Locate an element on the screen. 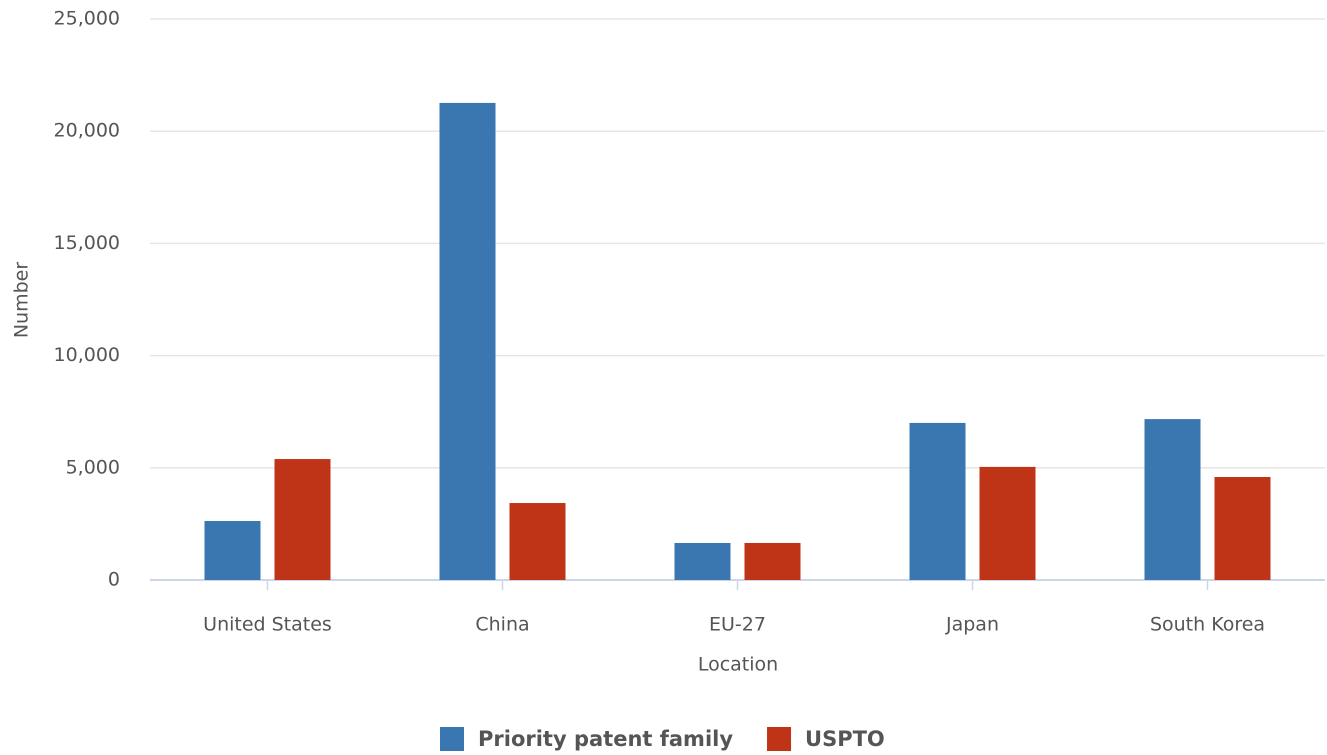 The width and height of the screenshot is (1327, 755). x-tick-label: South Korea is located at coordinates (1207, 625).